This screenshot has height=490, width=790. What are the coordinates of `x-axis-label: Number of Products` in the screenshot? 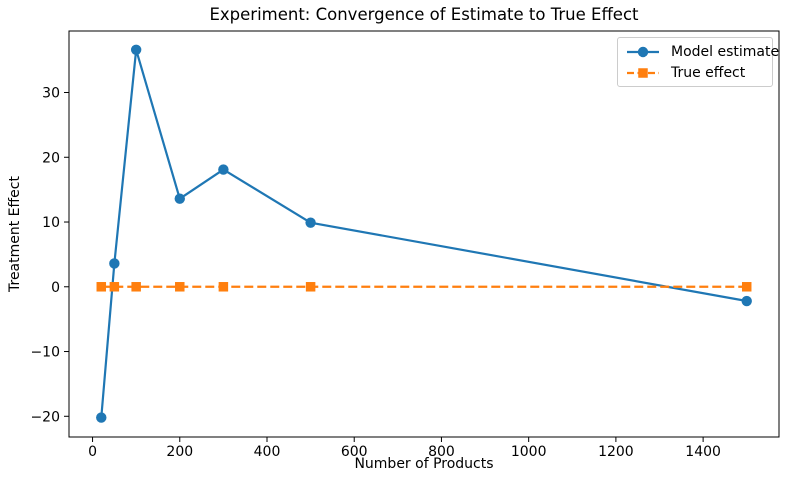 It's located at (424, 464).